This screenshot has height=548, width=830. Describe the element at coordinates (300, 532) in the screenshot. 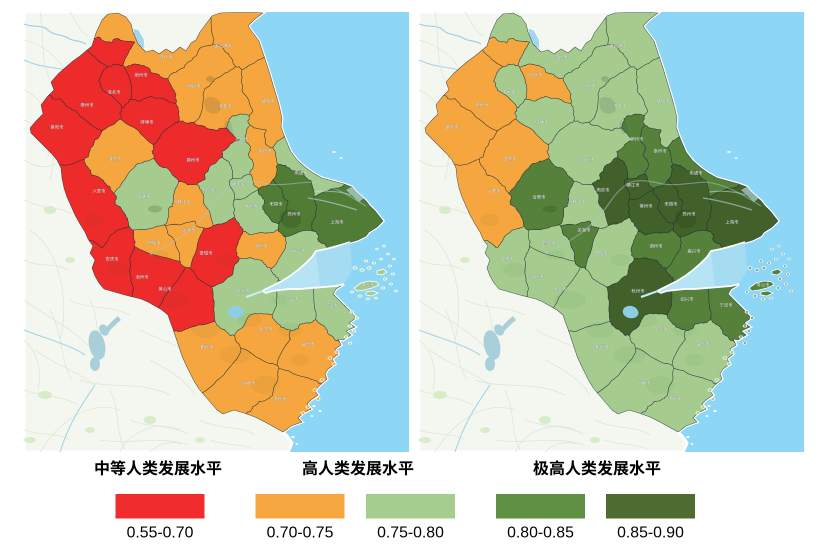

I see `svg-text: 0.70-0.75` at that location.